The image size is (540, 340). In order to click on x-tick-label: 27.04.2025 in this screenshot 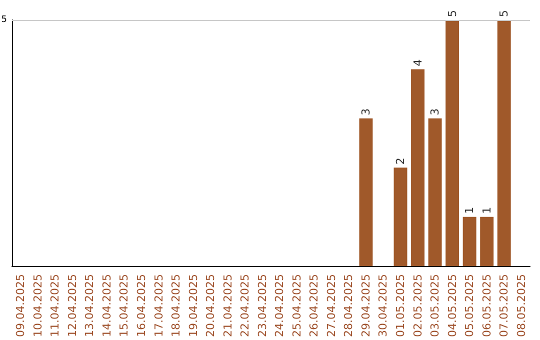, I will do `click(331, 306)`.